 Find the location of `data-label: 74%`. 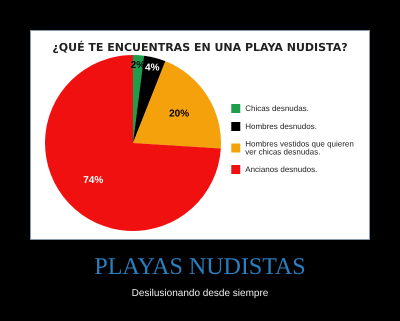

data-label: 74% is located at coordinates (93, 180).